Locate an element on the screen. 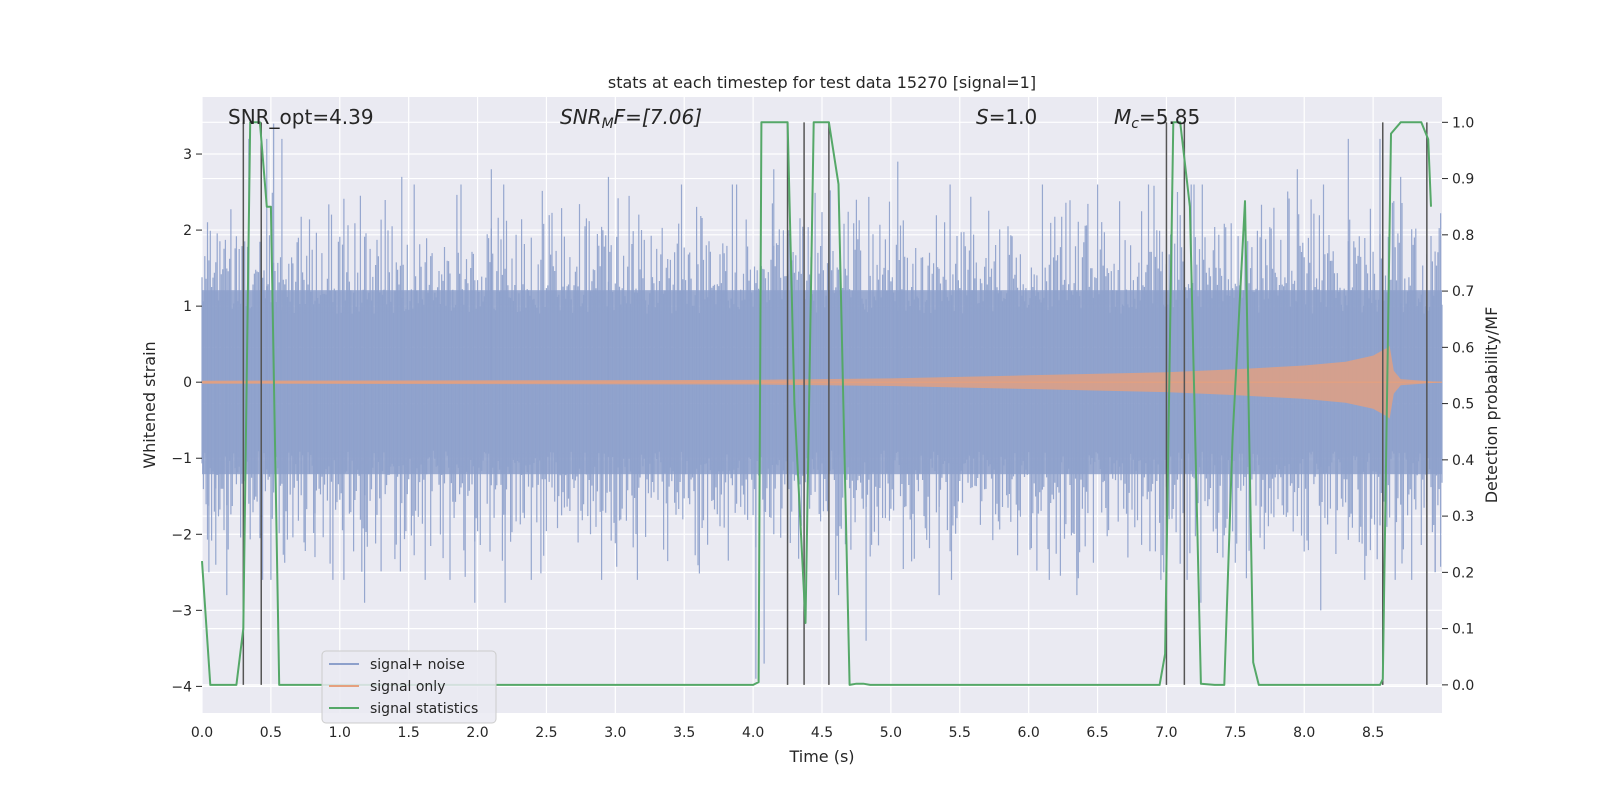 The width and height of the screenshot is (1600, 800). y-tick-label: 2 is located at coordinates (187, 231).